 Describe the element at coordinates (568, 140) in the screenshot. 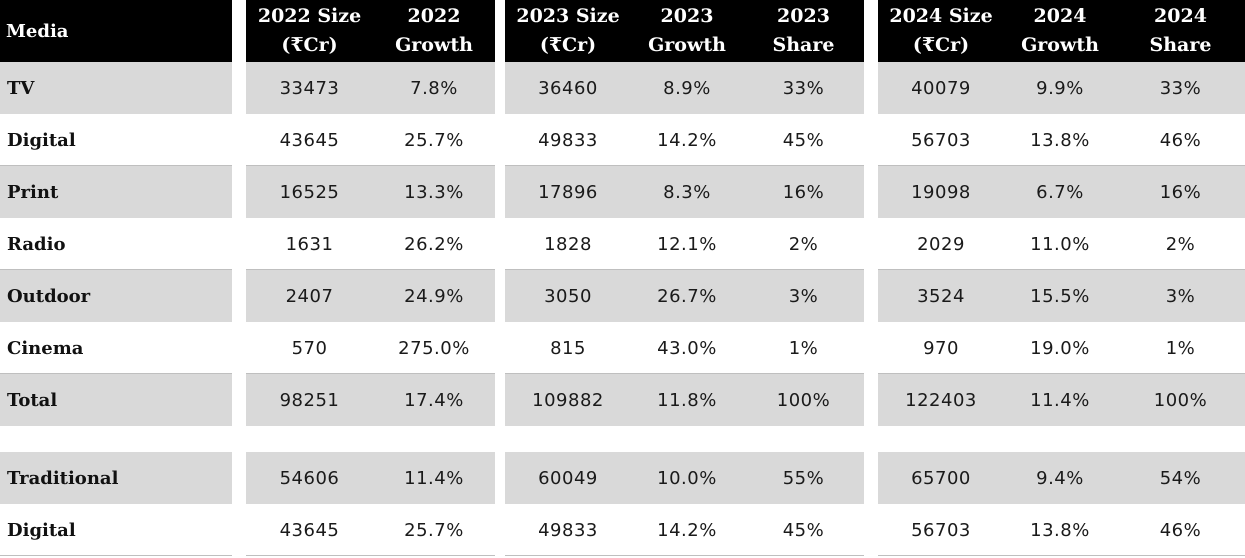

I see `table-cell: 49833` at that location.